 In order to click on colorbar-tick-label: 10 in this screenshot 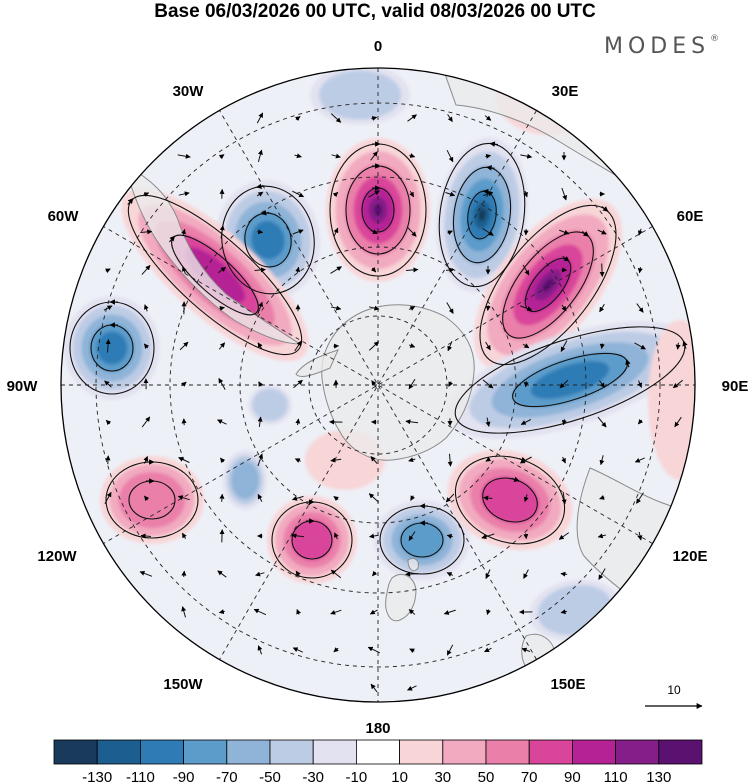, I will do `click(399, 776)`.